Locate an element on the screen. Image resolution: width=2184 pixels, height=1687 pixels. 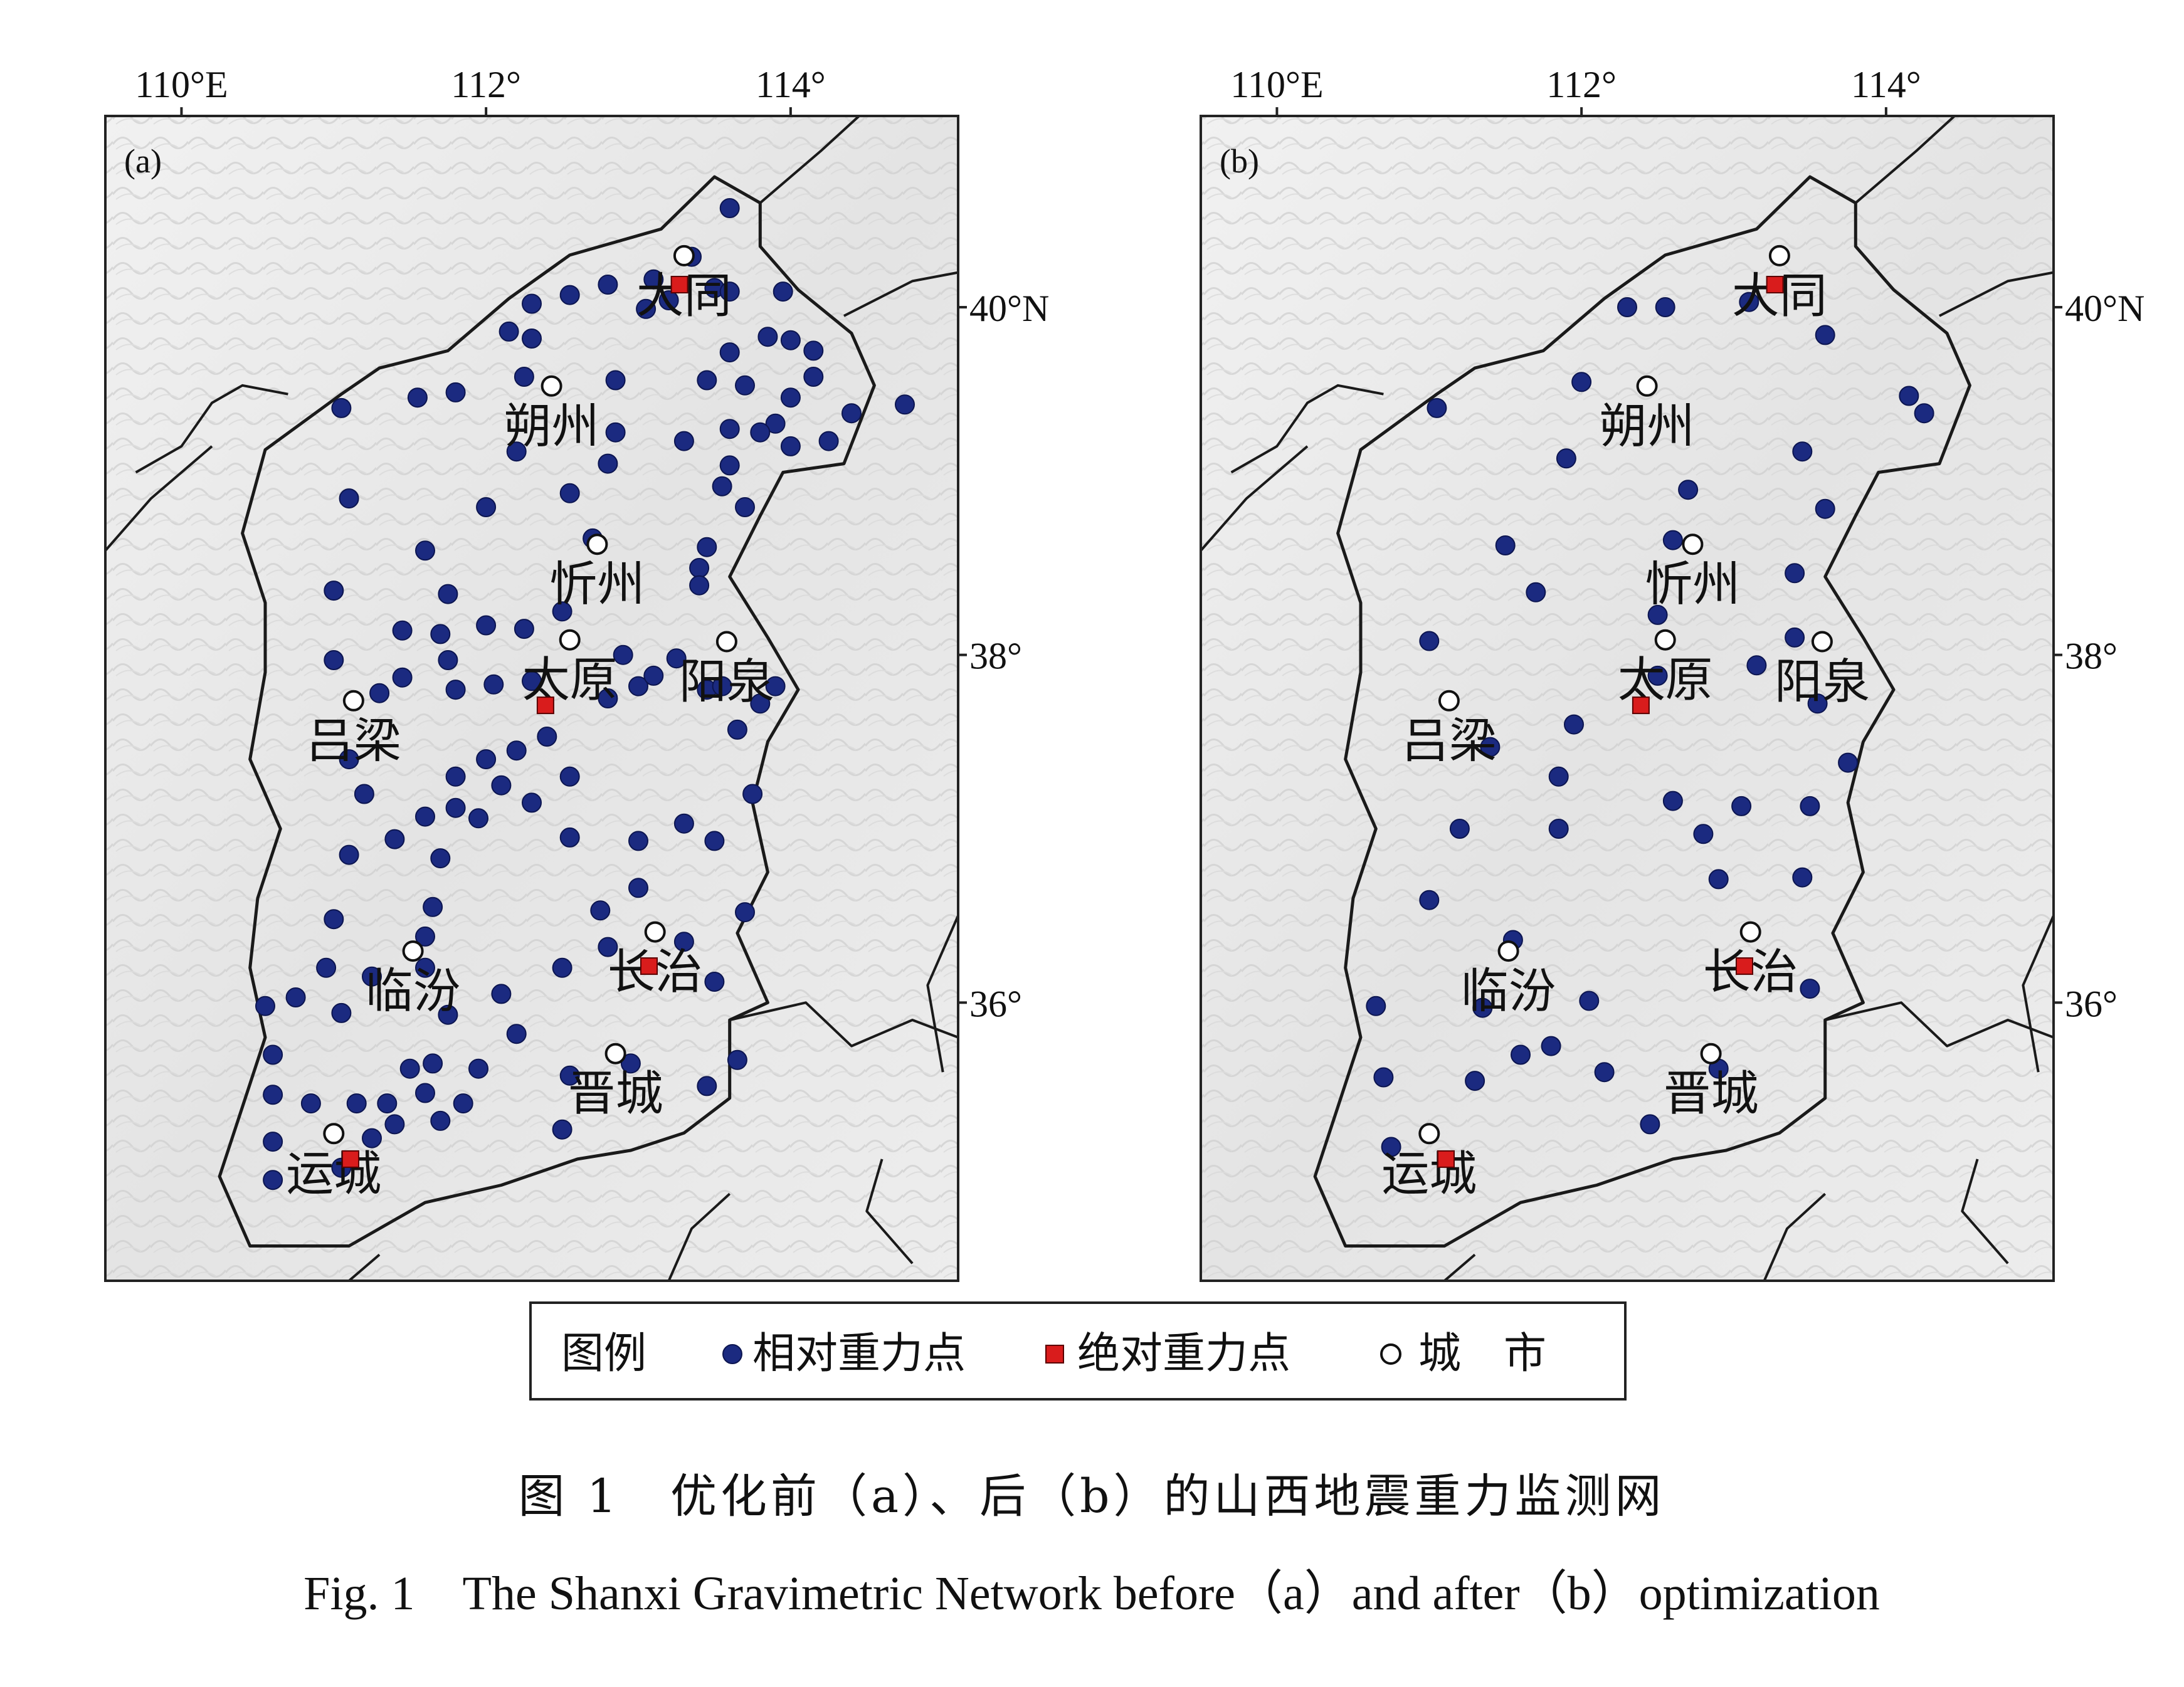
legend-absolute-label: 绝对重力点 is located at coordinates (1184, 1354).